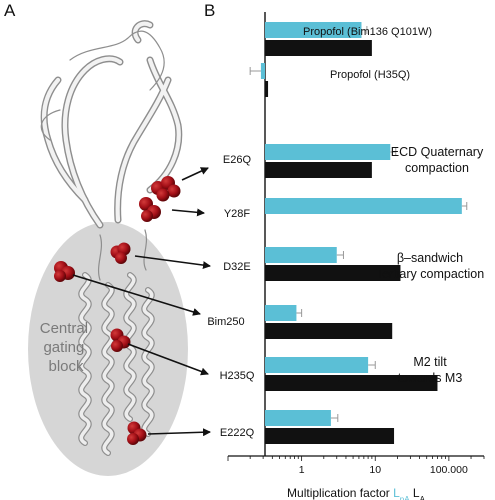 The width and height of the screenshot is (495, 500). I want to click on residue-cluster-bim250, so click(64, 271).